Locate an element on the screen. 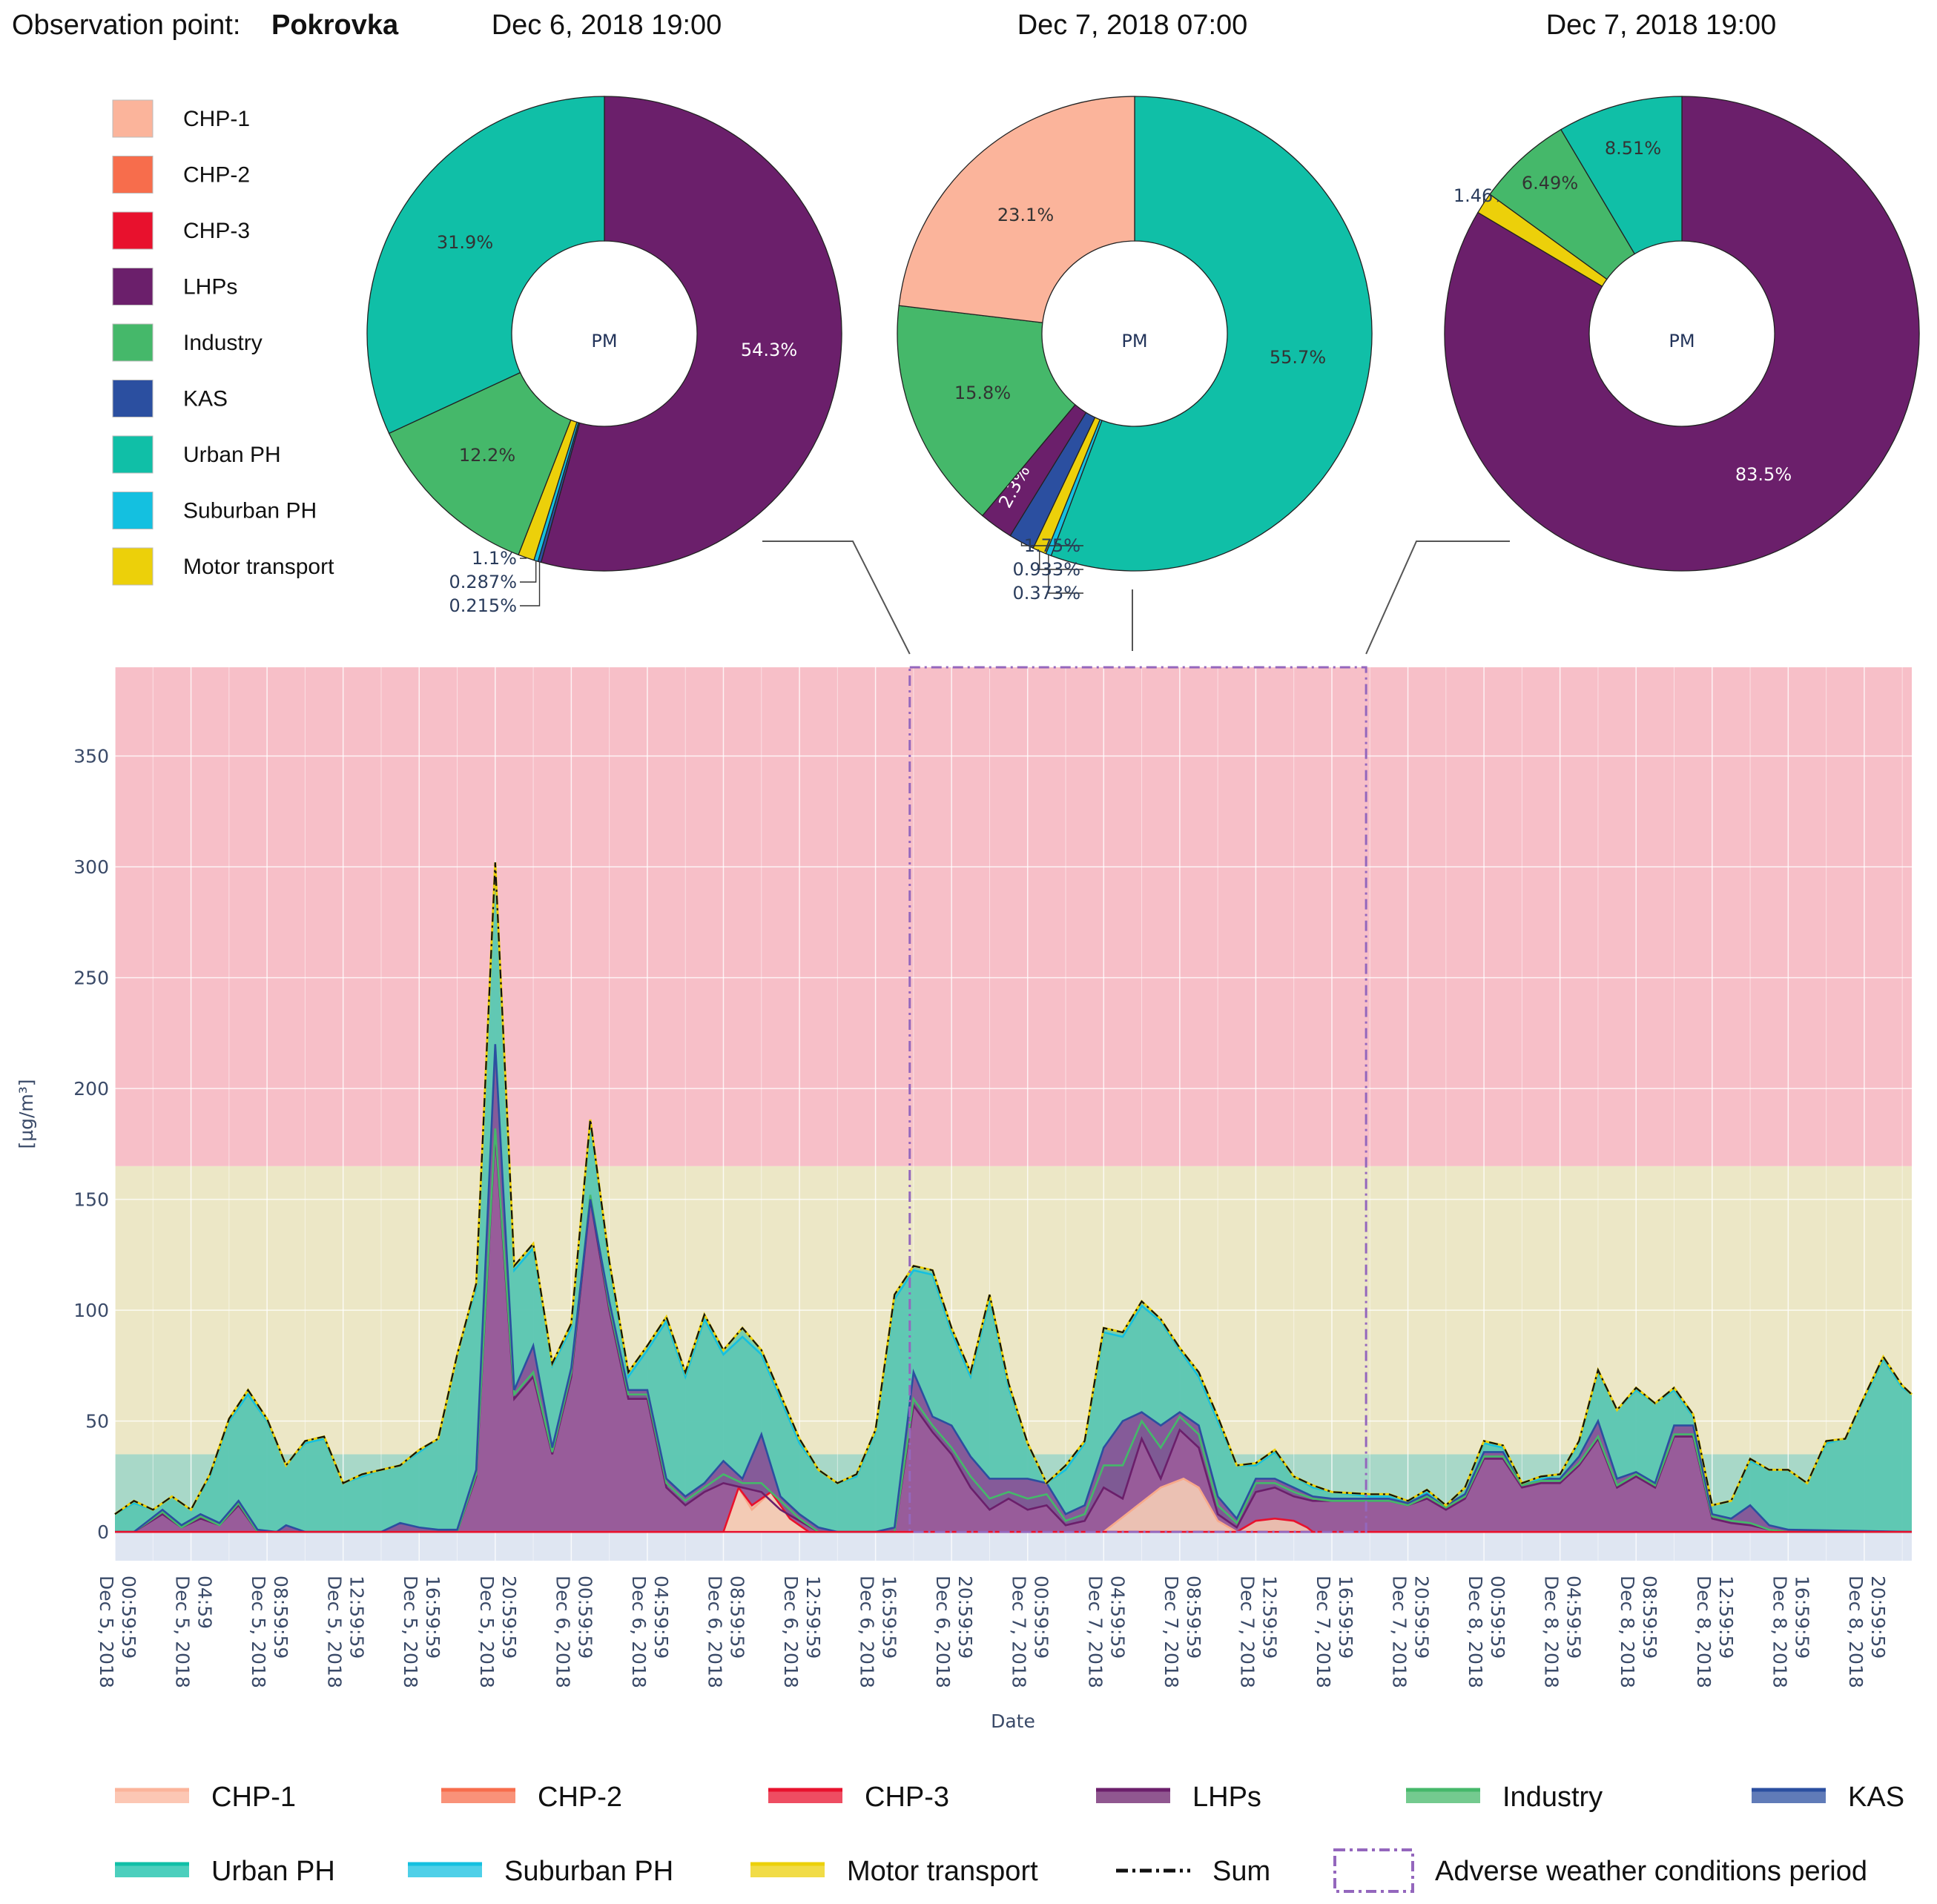 Image resolution: width=1937 pixels, height=1904 pixels. pie-label-urban-ph: 55.7% is located at coordinates (1298, 358).